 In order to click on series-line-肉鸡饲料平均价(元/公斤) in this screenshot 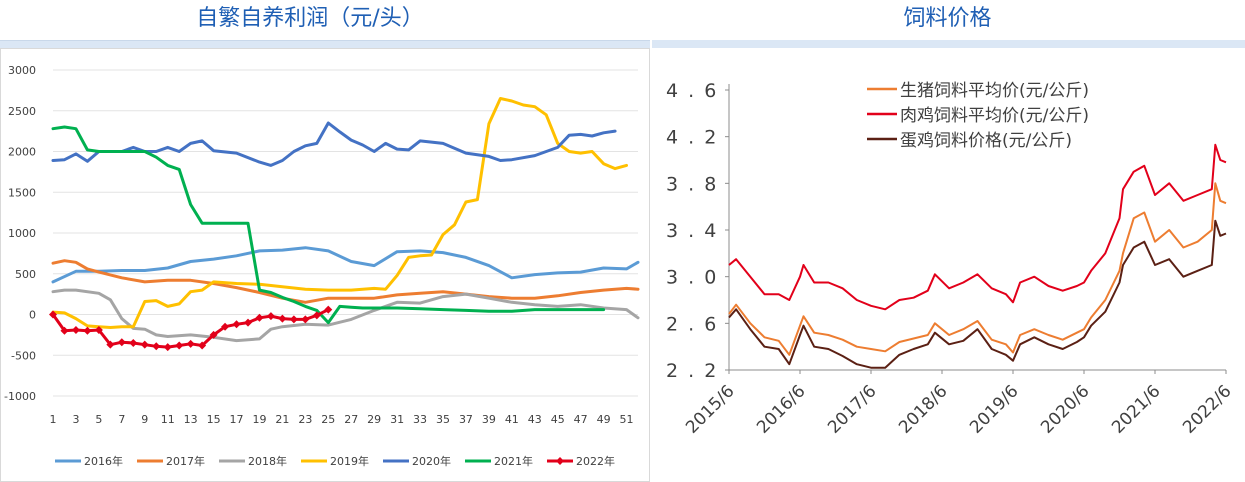, I will do `click(977, 227)`.